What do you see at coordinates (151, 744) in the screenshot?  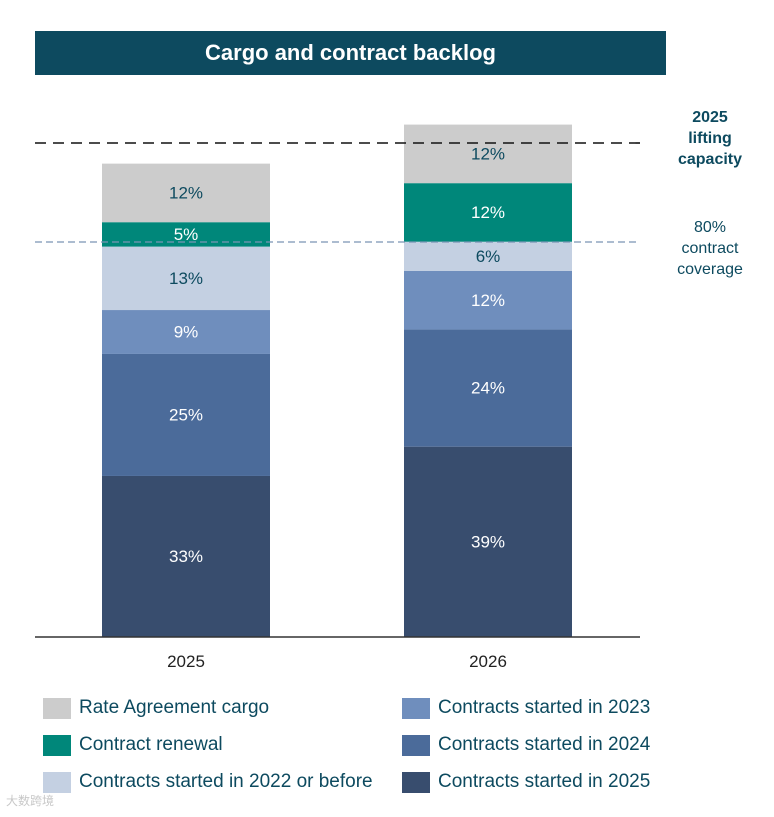 I see `legend-label: Contract renewal` at bounding box center [151, 744].